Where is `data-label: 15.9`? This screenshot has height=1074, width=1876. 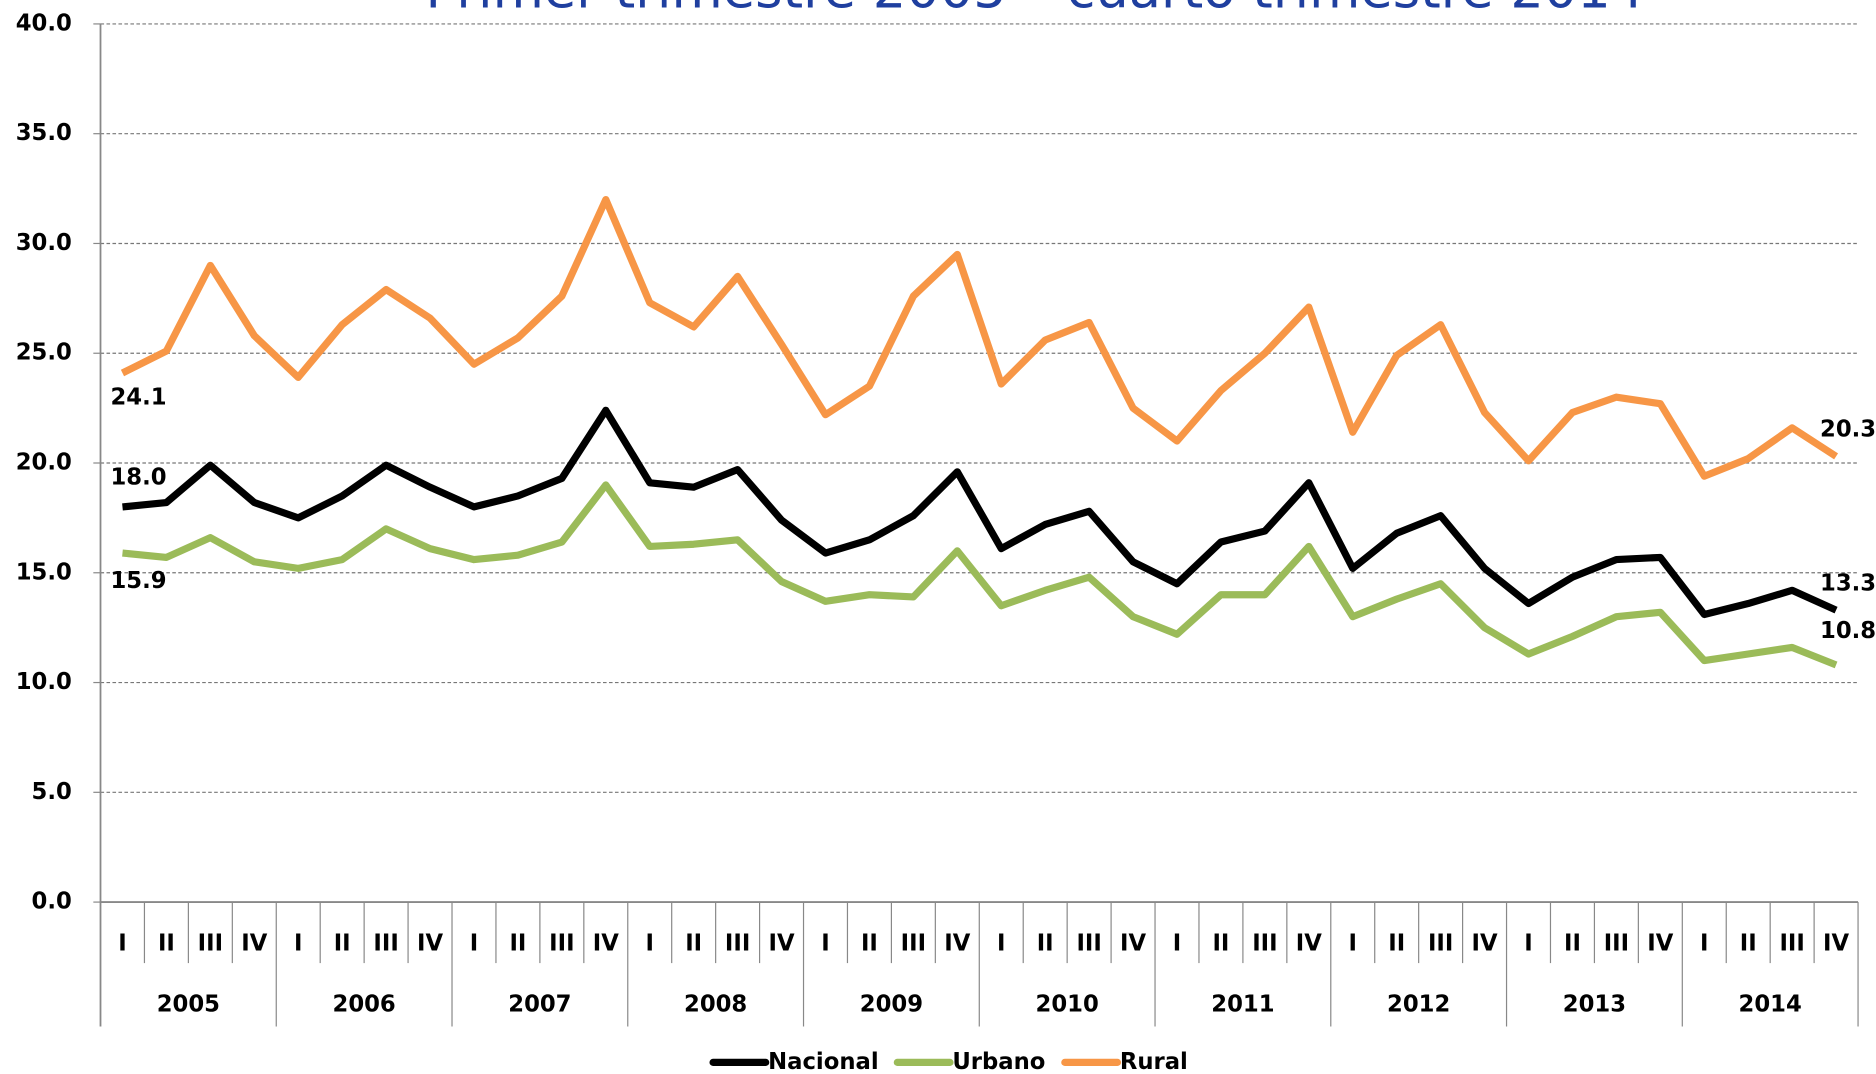 data-label: 15.9 is located at coordinates (139, 581).